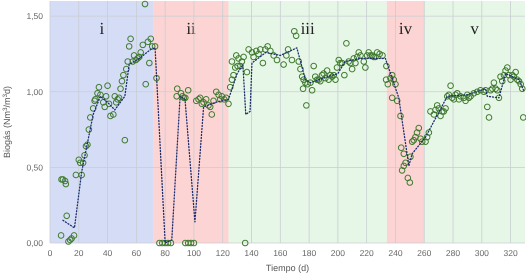 Image resolution: width=526 pixels, height=275 pixels. What do you see at coordinates (165, 253) in the screenshot?
I see `x-tick-label: 80` at bounding box center [165, 253].